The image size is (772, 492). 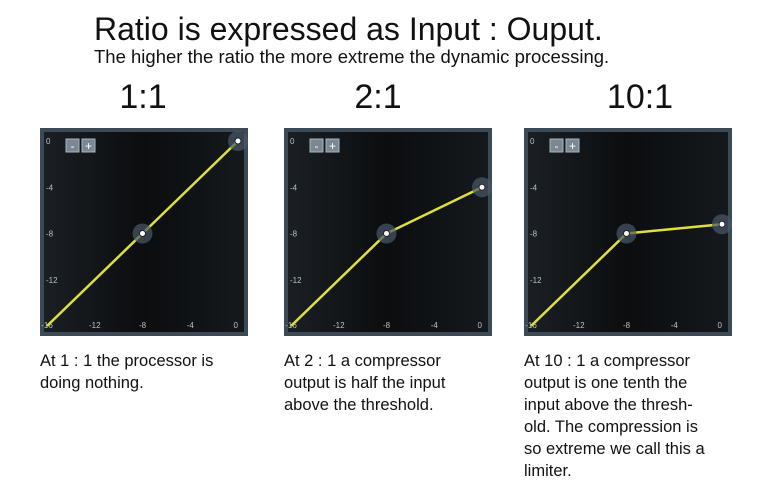 I want to click on caption-line: At 10 : 1 a compressor, so click(x=607, y=361).